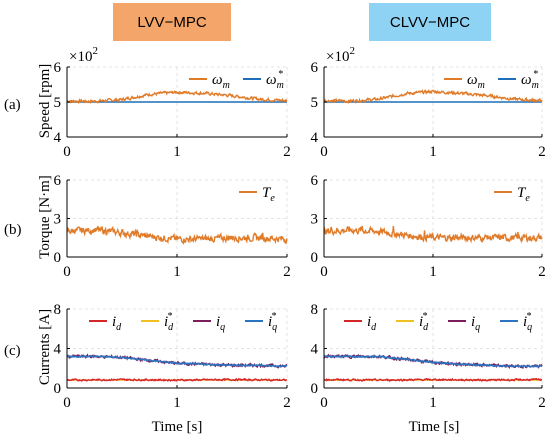 The height and width of the screenshot is (440, 550). Describe the element at coordinates (434, 427) in the screenshot. I see `xlabel-right: Time [s]` at that location.